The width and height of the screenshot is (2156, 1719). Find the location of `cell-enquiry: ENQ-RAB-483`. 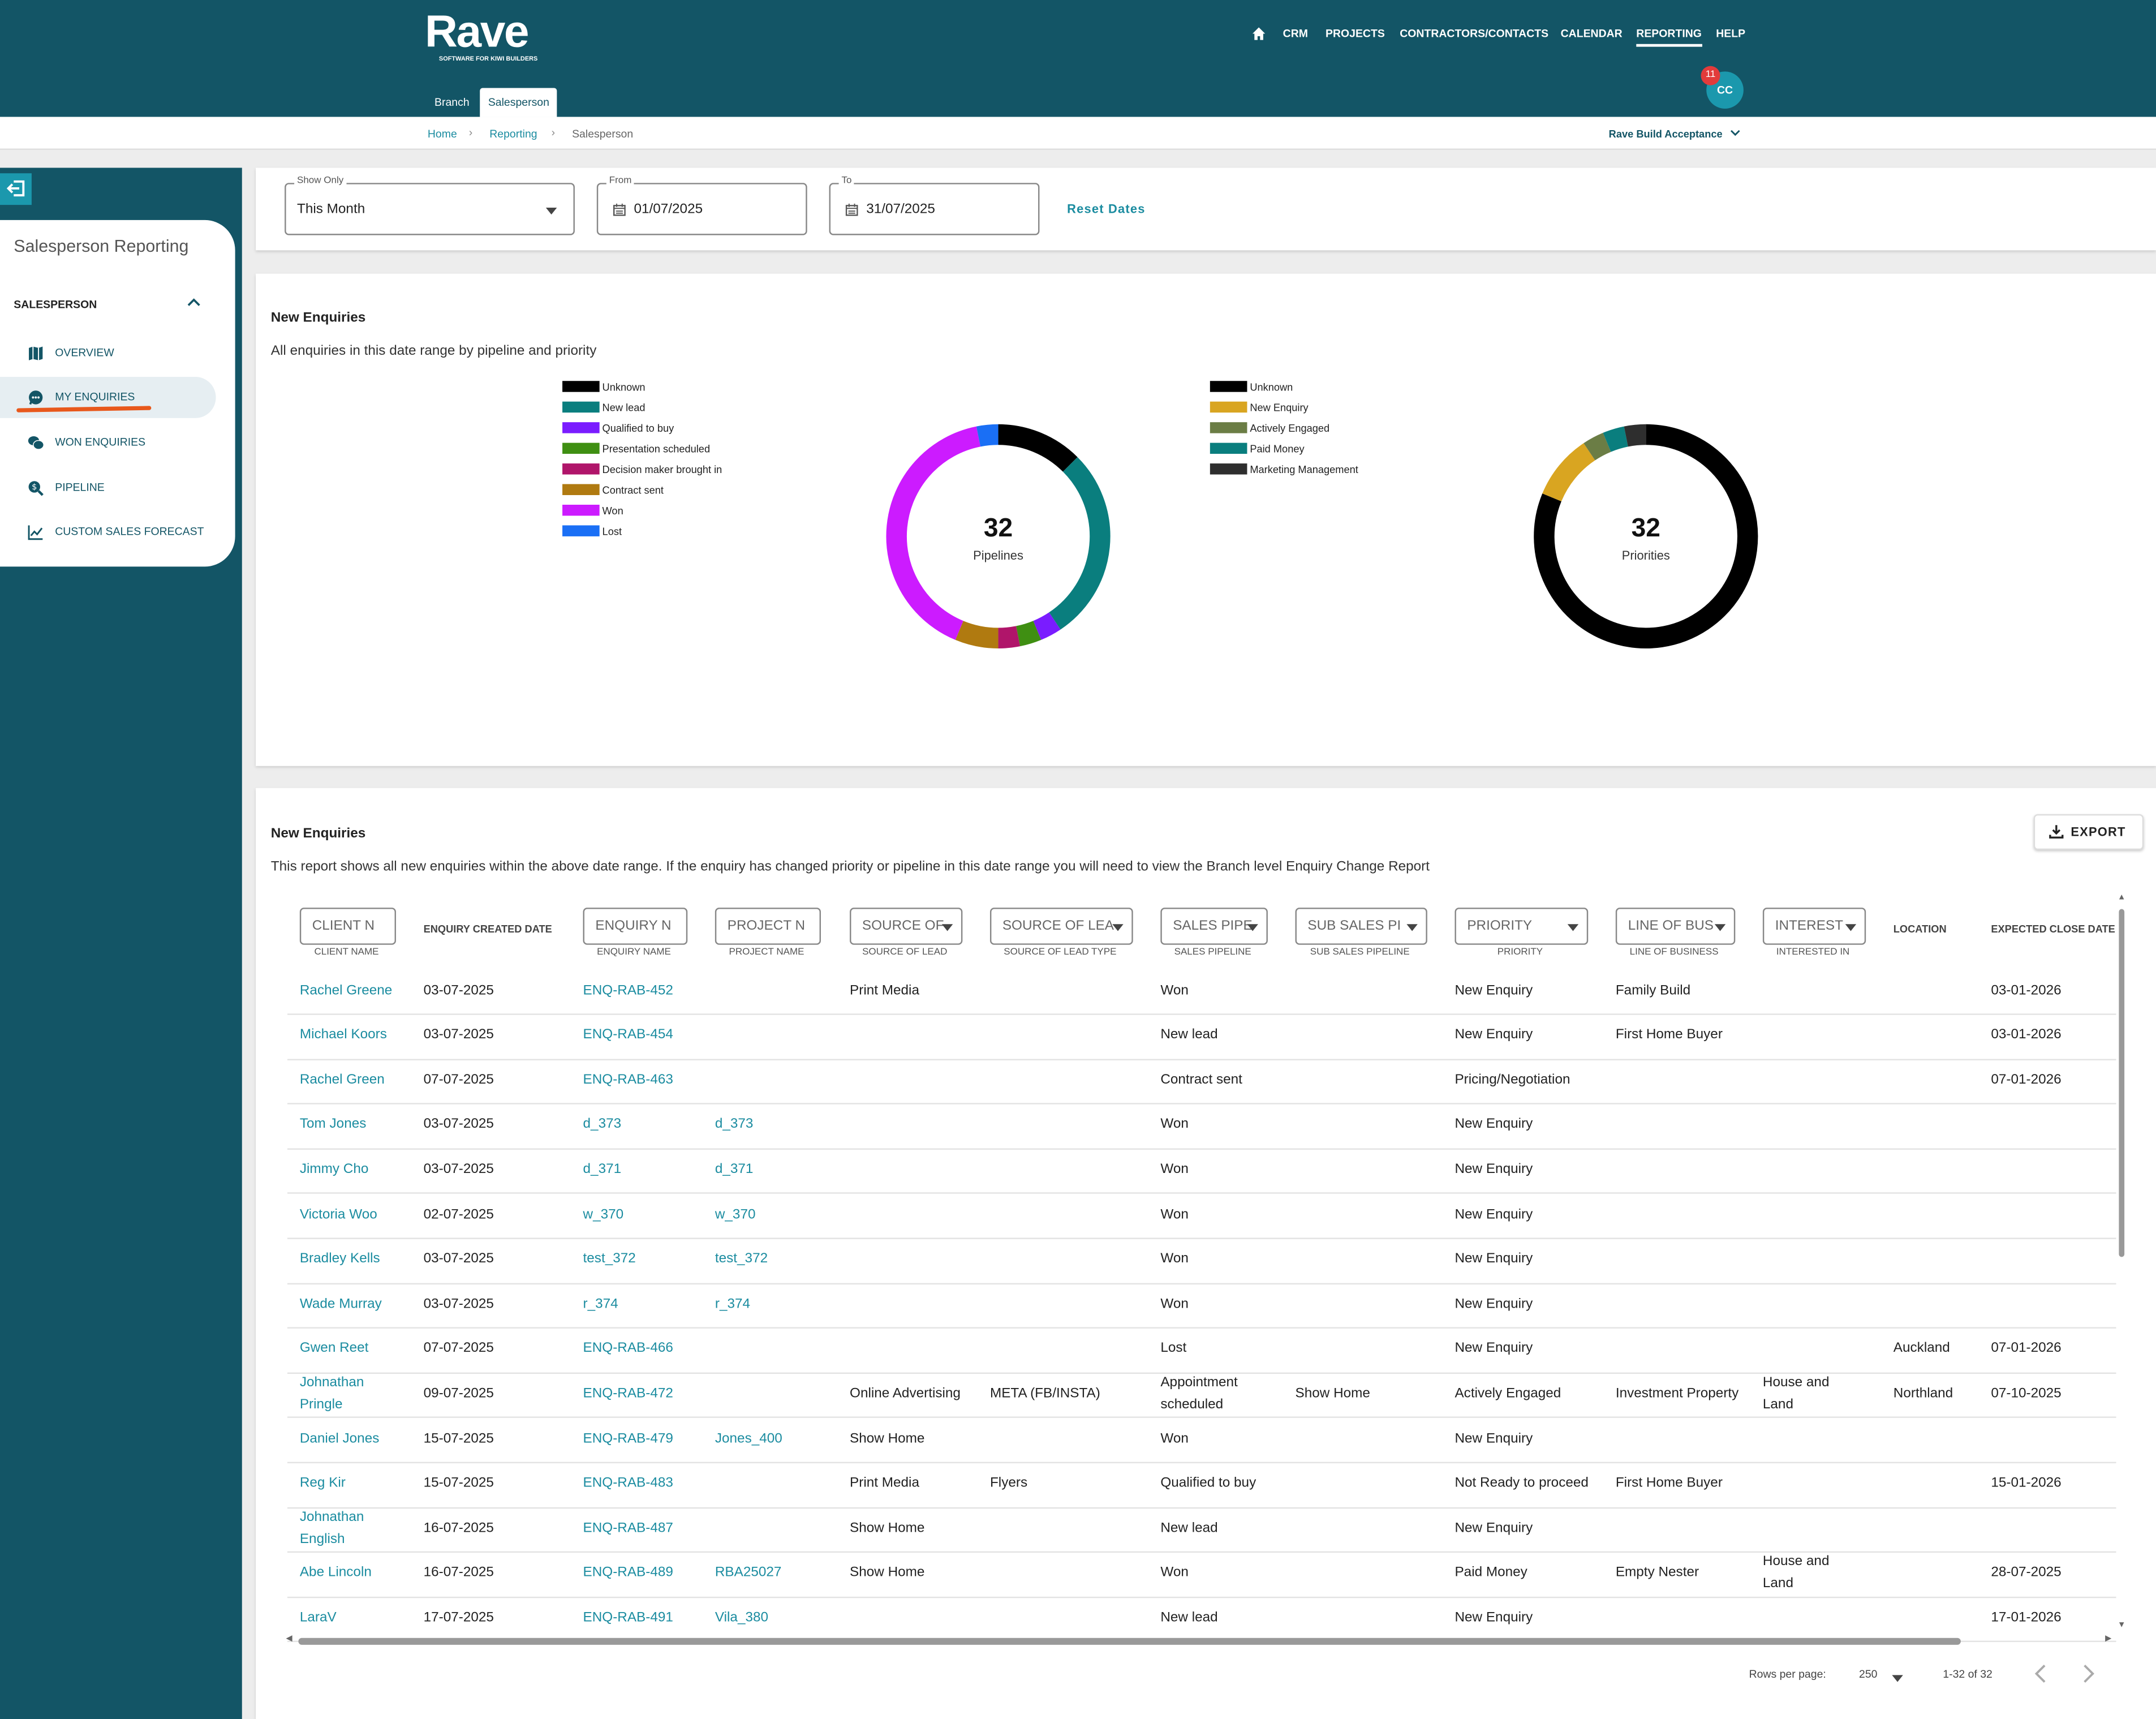

cell-enquiry: ENQ-RAB-483 is located at coordinates (628, 1483).